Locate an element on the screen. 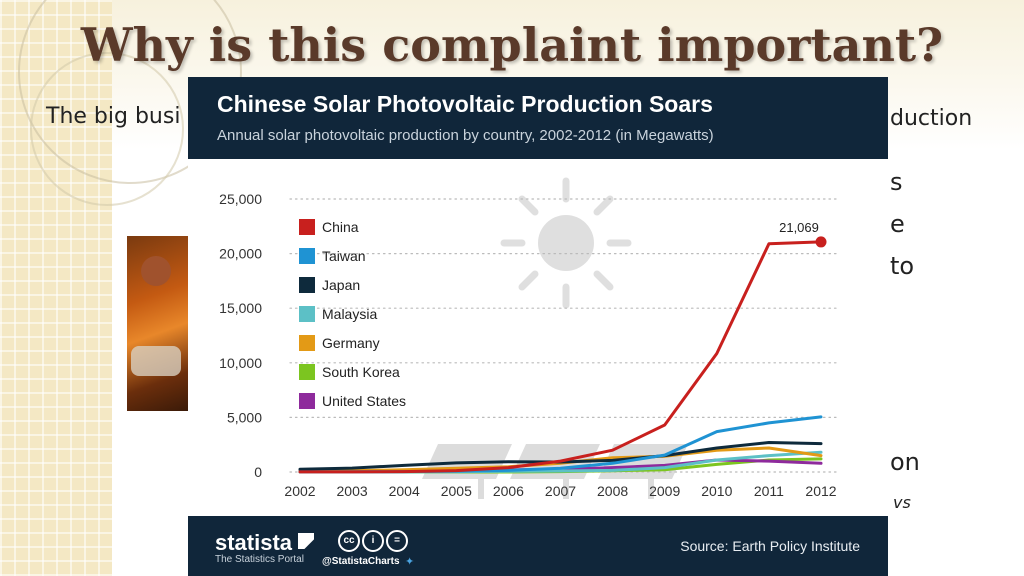  creative-commons-icon: cc is located at coordinates (349, 541).